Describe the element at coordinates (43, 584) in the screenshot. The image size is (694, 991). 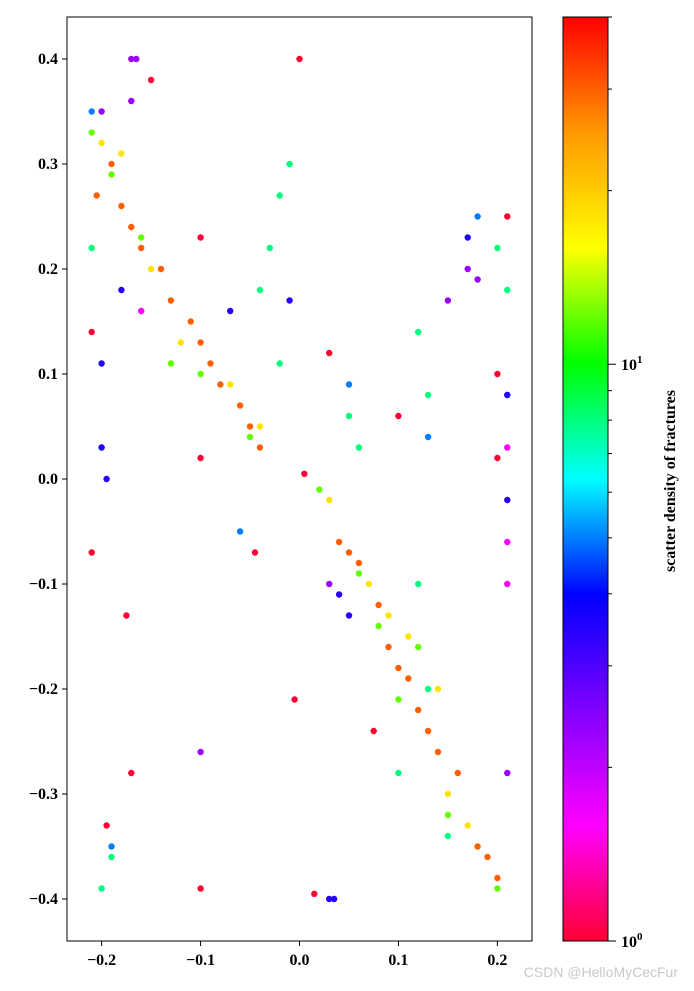
I see `y-tick-label: −0.1` at that location.